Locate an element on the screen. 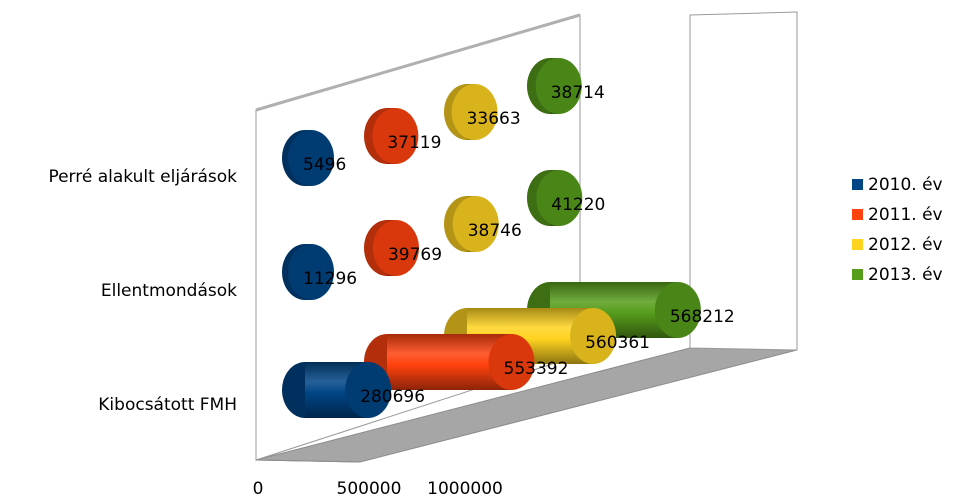  legend-label: 2011. év is located at coordinates (905, 215).